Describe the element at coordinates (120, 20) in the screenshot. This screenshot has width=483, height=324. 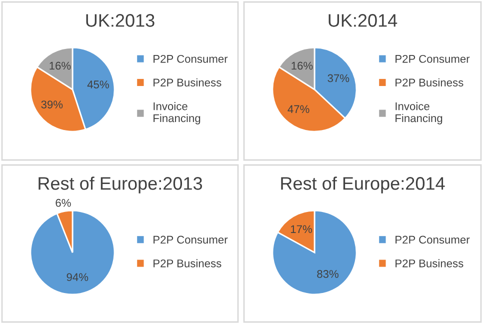
I see `chart-title: UK:2013` at that location.